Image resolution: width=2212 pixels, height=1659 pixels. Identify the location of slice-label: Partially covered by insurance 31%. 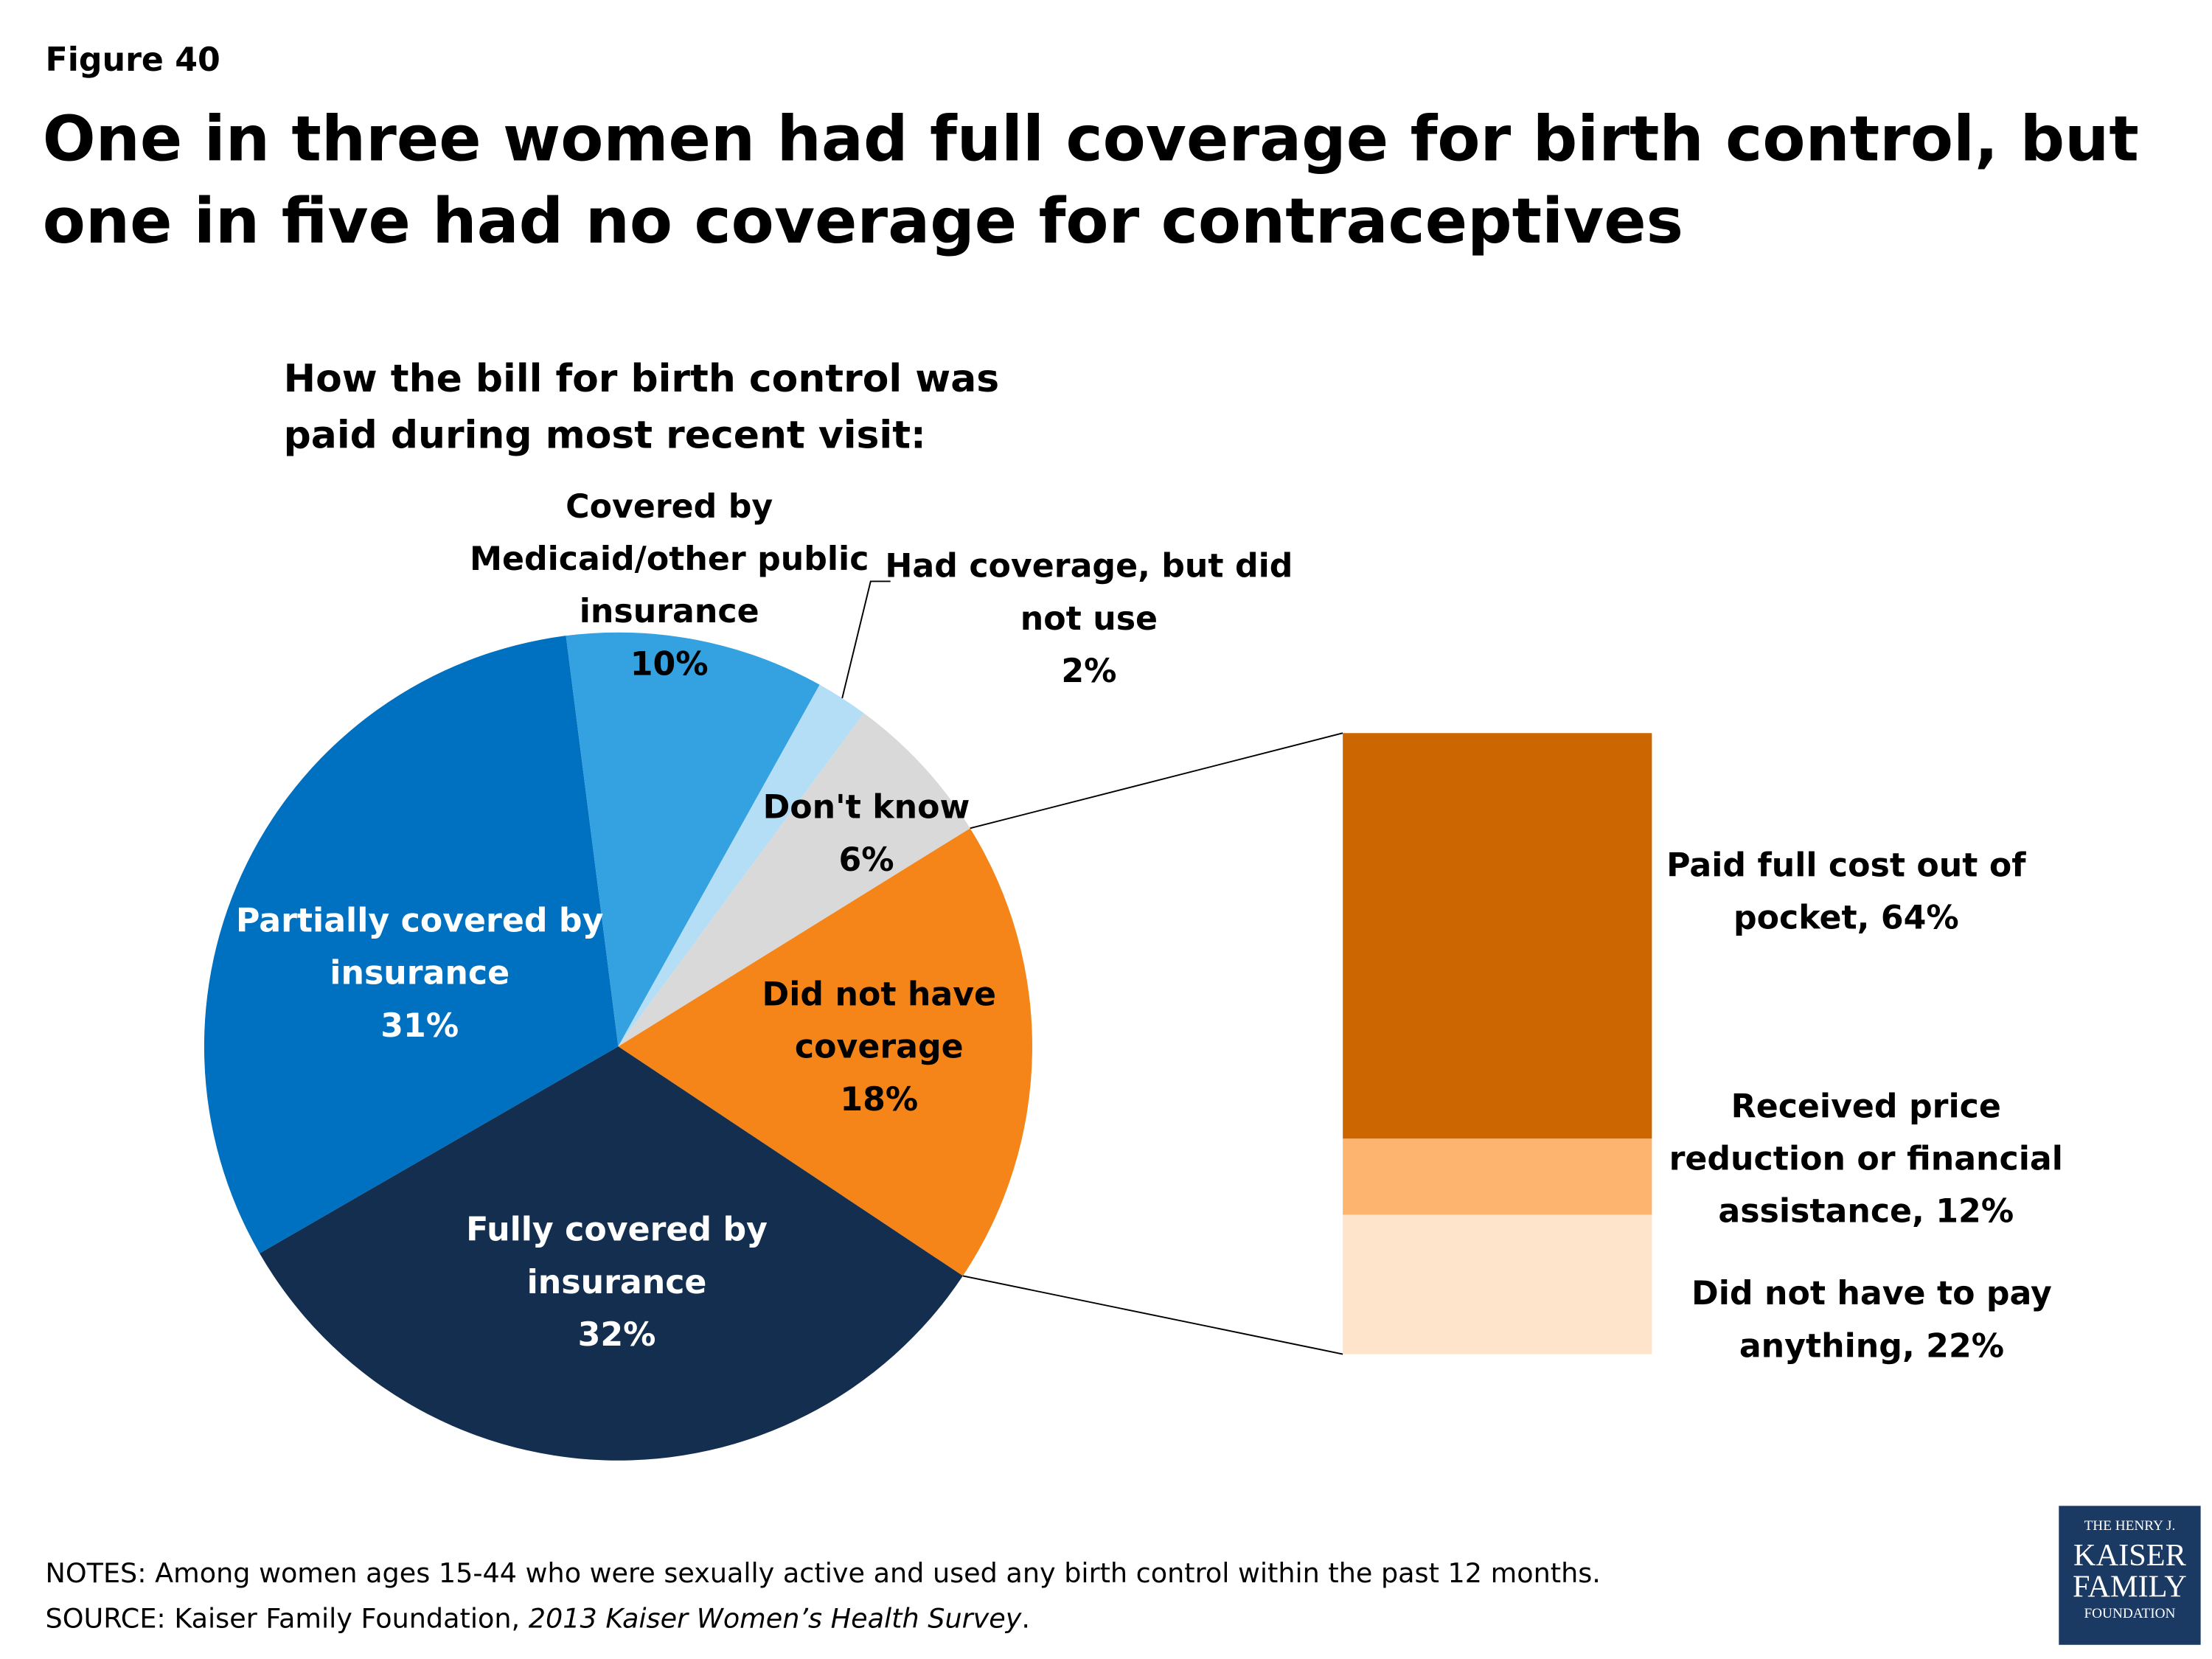
(420, 974).